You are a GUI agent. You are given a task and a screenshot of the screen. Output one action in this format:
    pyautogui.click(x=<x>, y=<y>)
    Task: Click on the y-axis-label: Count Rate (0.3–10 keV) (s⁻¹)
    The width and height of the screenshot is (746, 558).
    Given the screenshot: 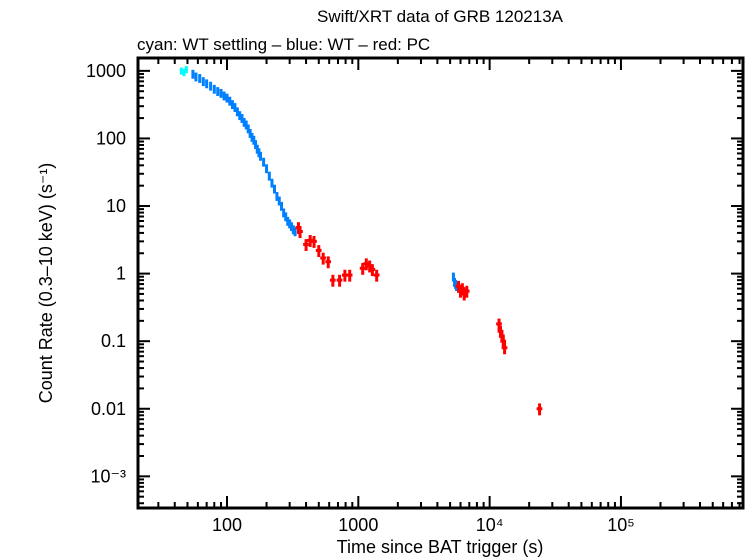 What is the action you would take?
    pyautogui.click(x=46, y=283)
    